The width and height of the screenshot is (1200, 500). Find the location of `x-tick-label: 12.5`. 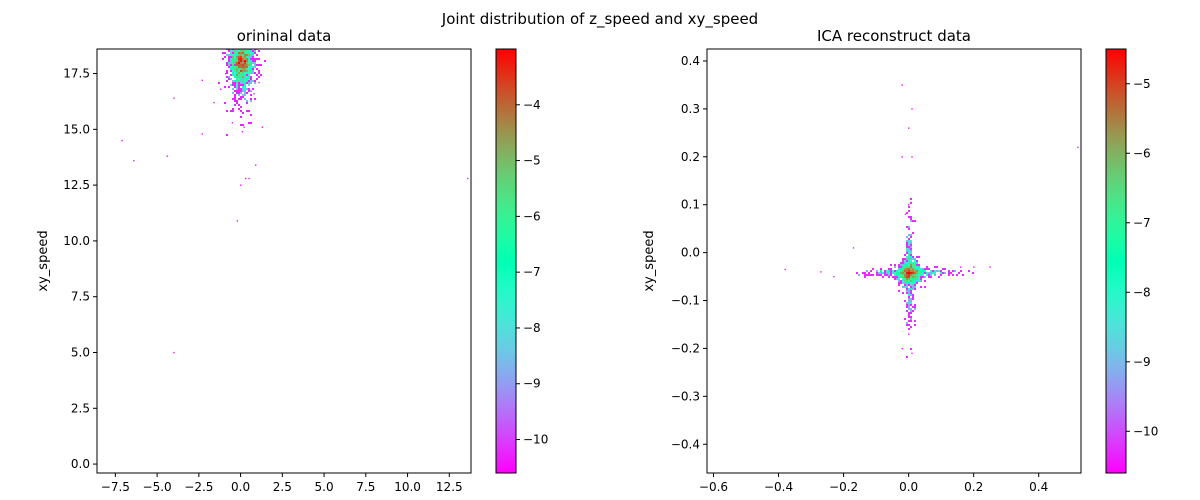

x-tick-label: 12.5 is located at coordinates (449, 487).